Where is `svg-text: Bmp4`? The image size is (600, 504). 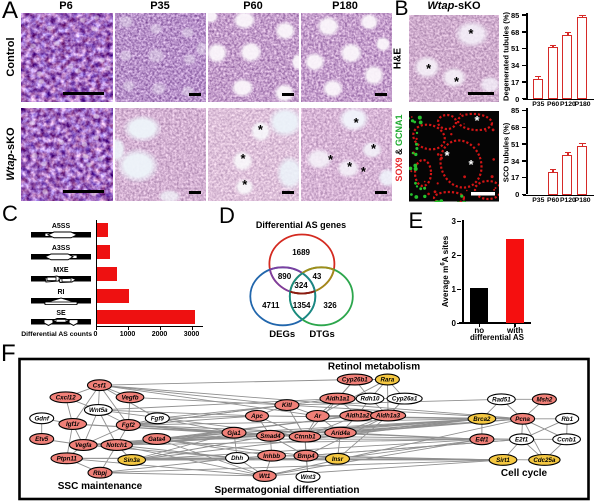 svg-text: Bmp4 is located at coordinates (306, 456).